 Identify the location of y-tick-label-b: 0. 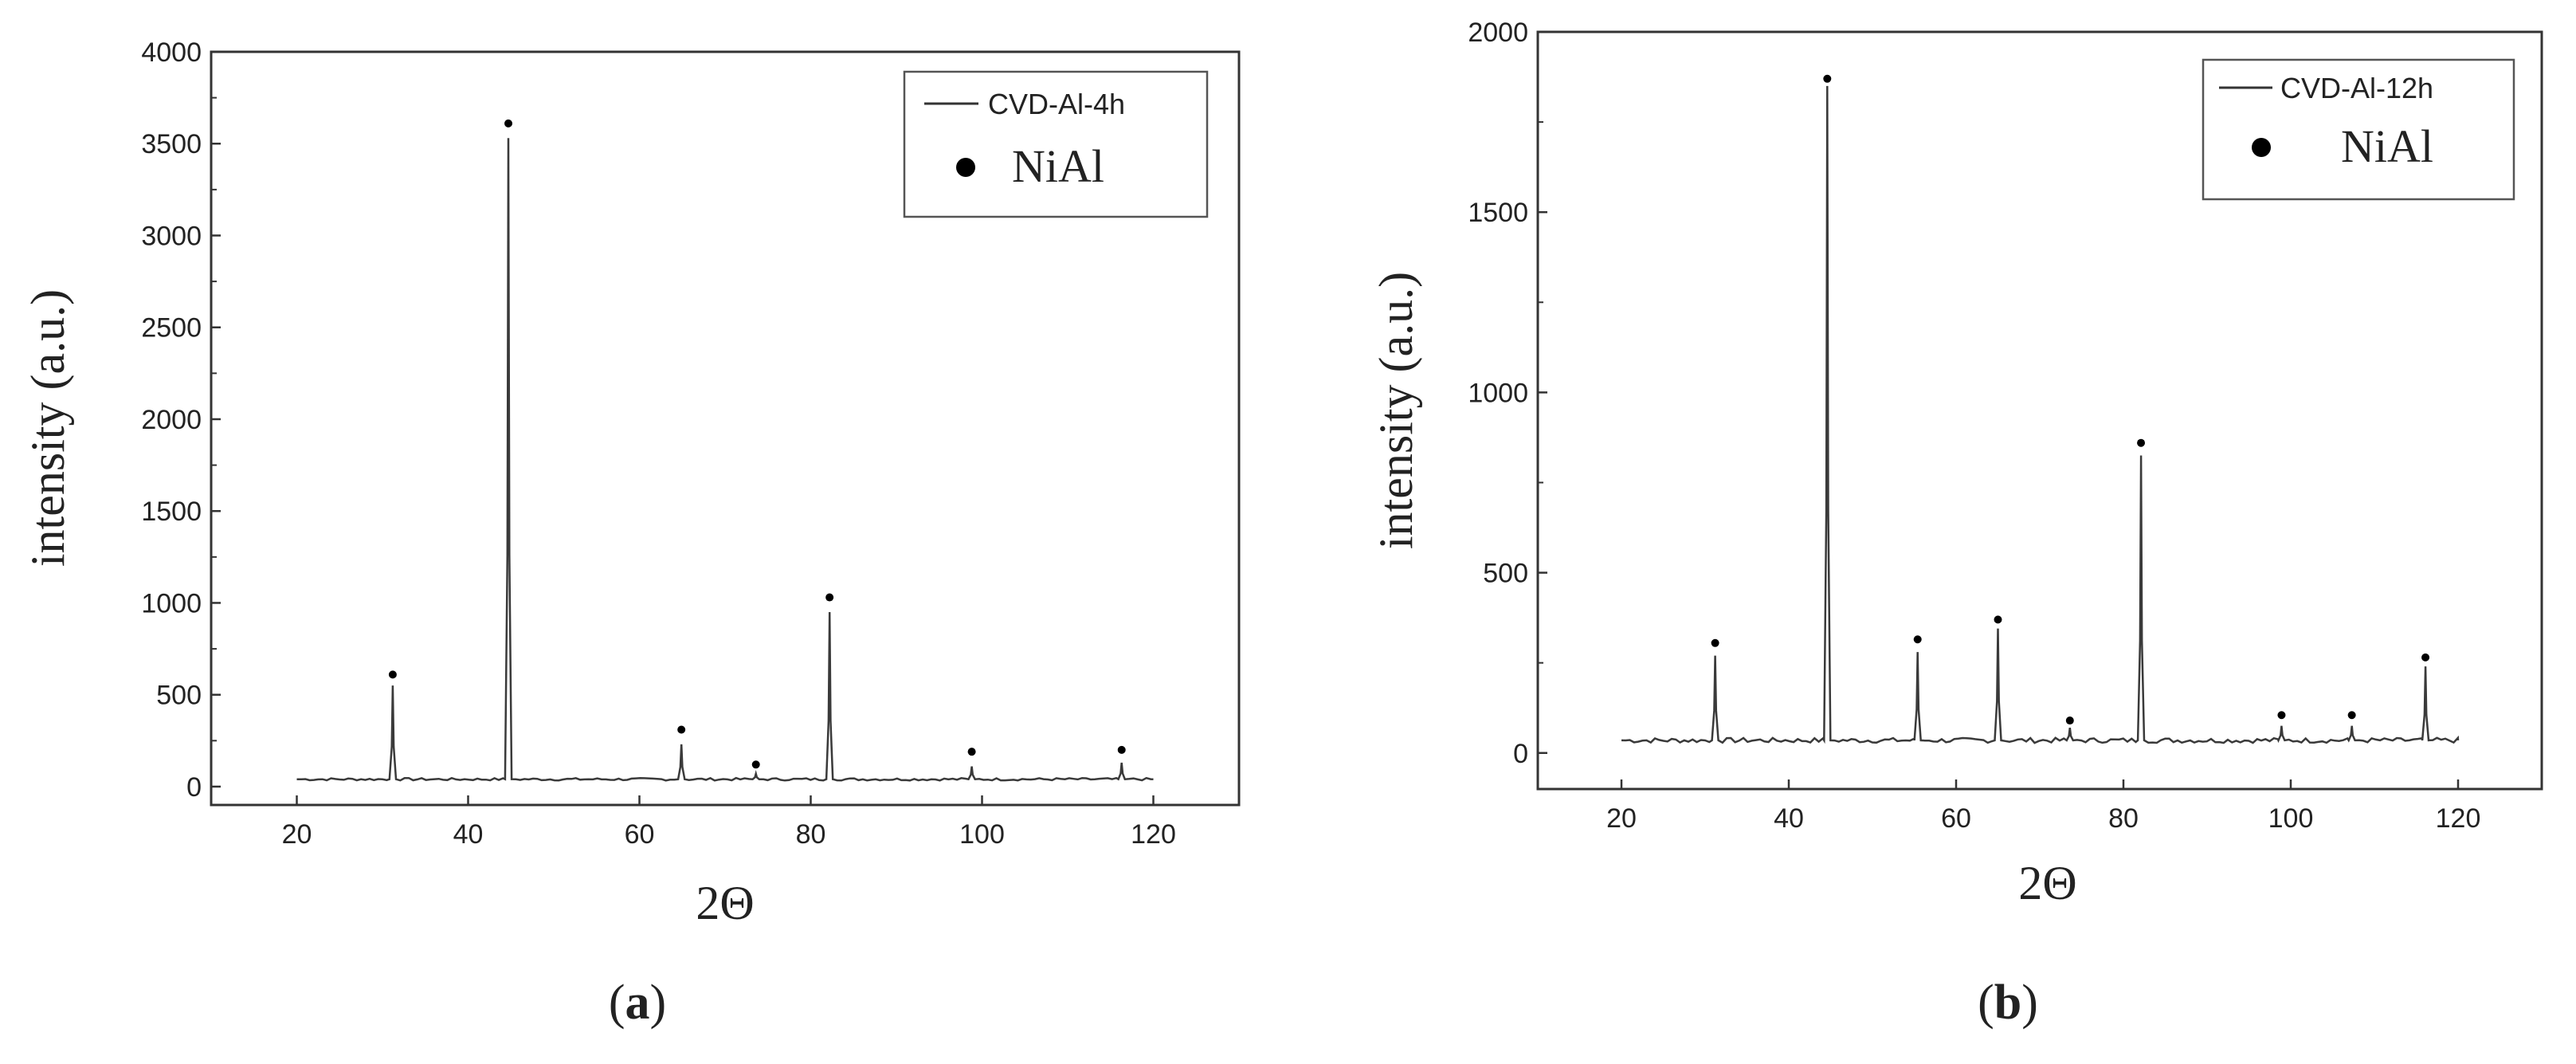
(1520, 754).